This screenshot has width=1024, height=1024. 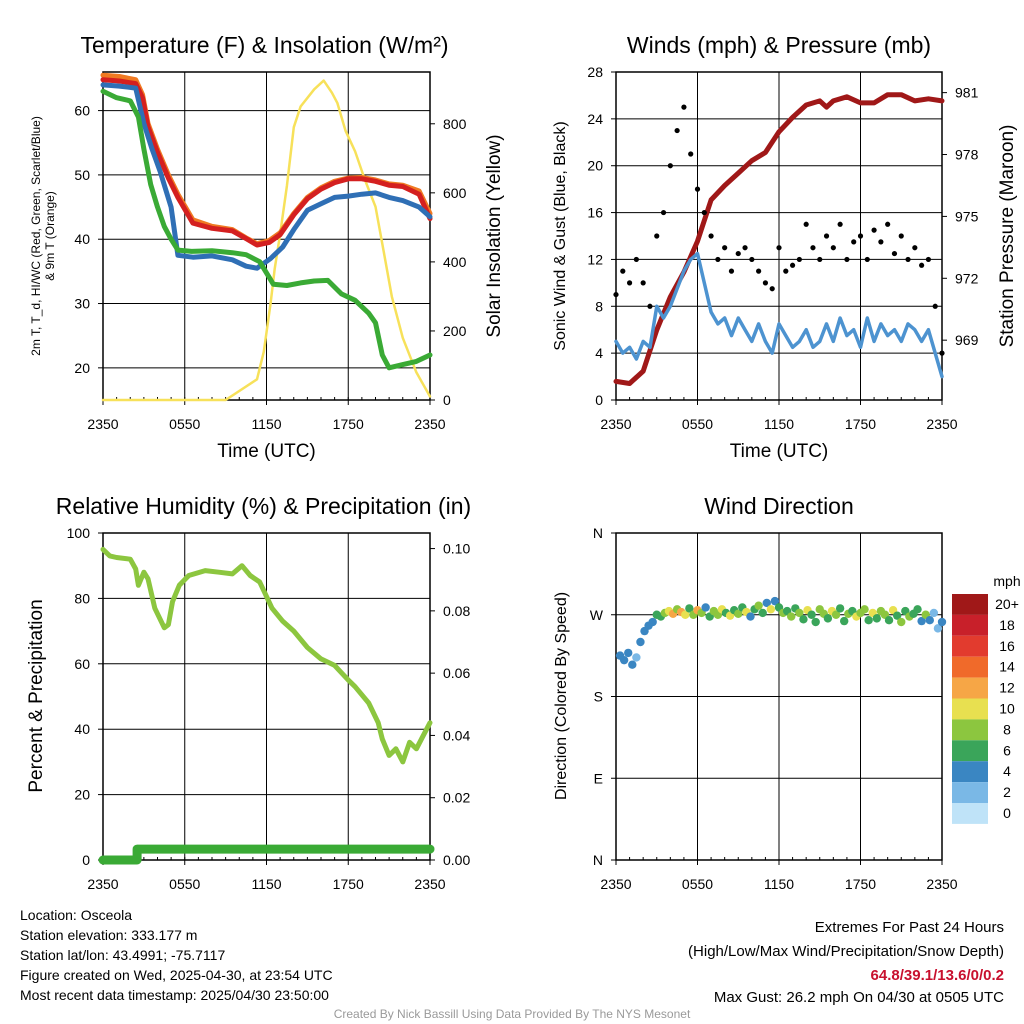 What do you see at coordinates (456, 798) in the screenshot?
I see `humidity-y2-tick-label: 0.02` at bounding box center [456, 798].